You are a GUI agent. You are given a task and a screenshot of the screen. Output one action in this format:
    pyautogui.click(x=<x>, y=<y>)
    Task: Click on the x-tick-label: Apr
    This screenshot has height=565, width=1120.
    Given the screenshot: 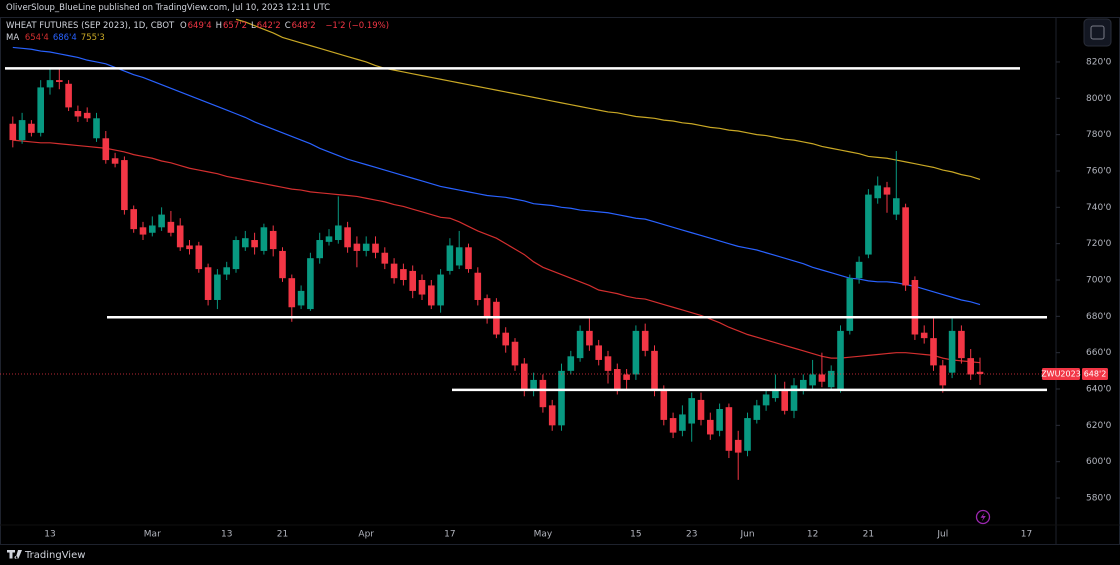 What is the action you would take?
    pyautogui.click(x=366, y=535)
    